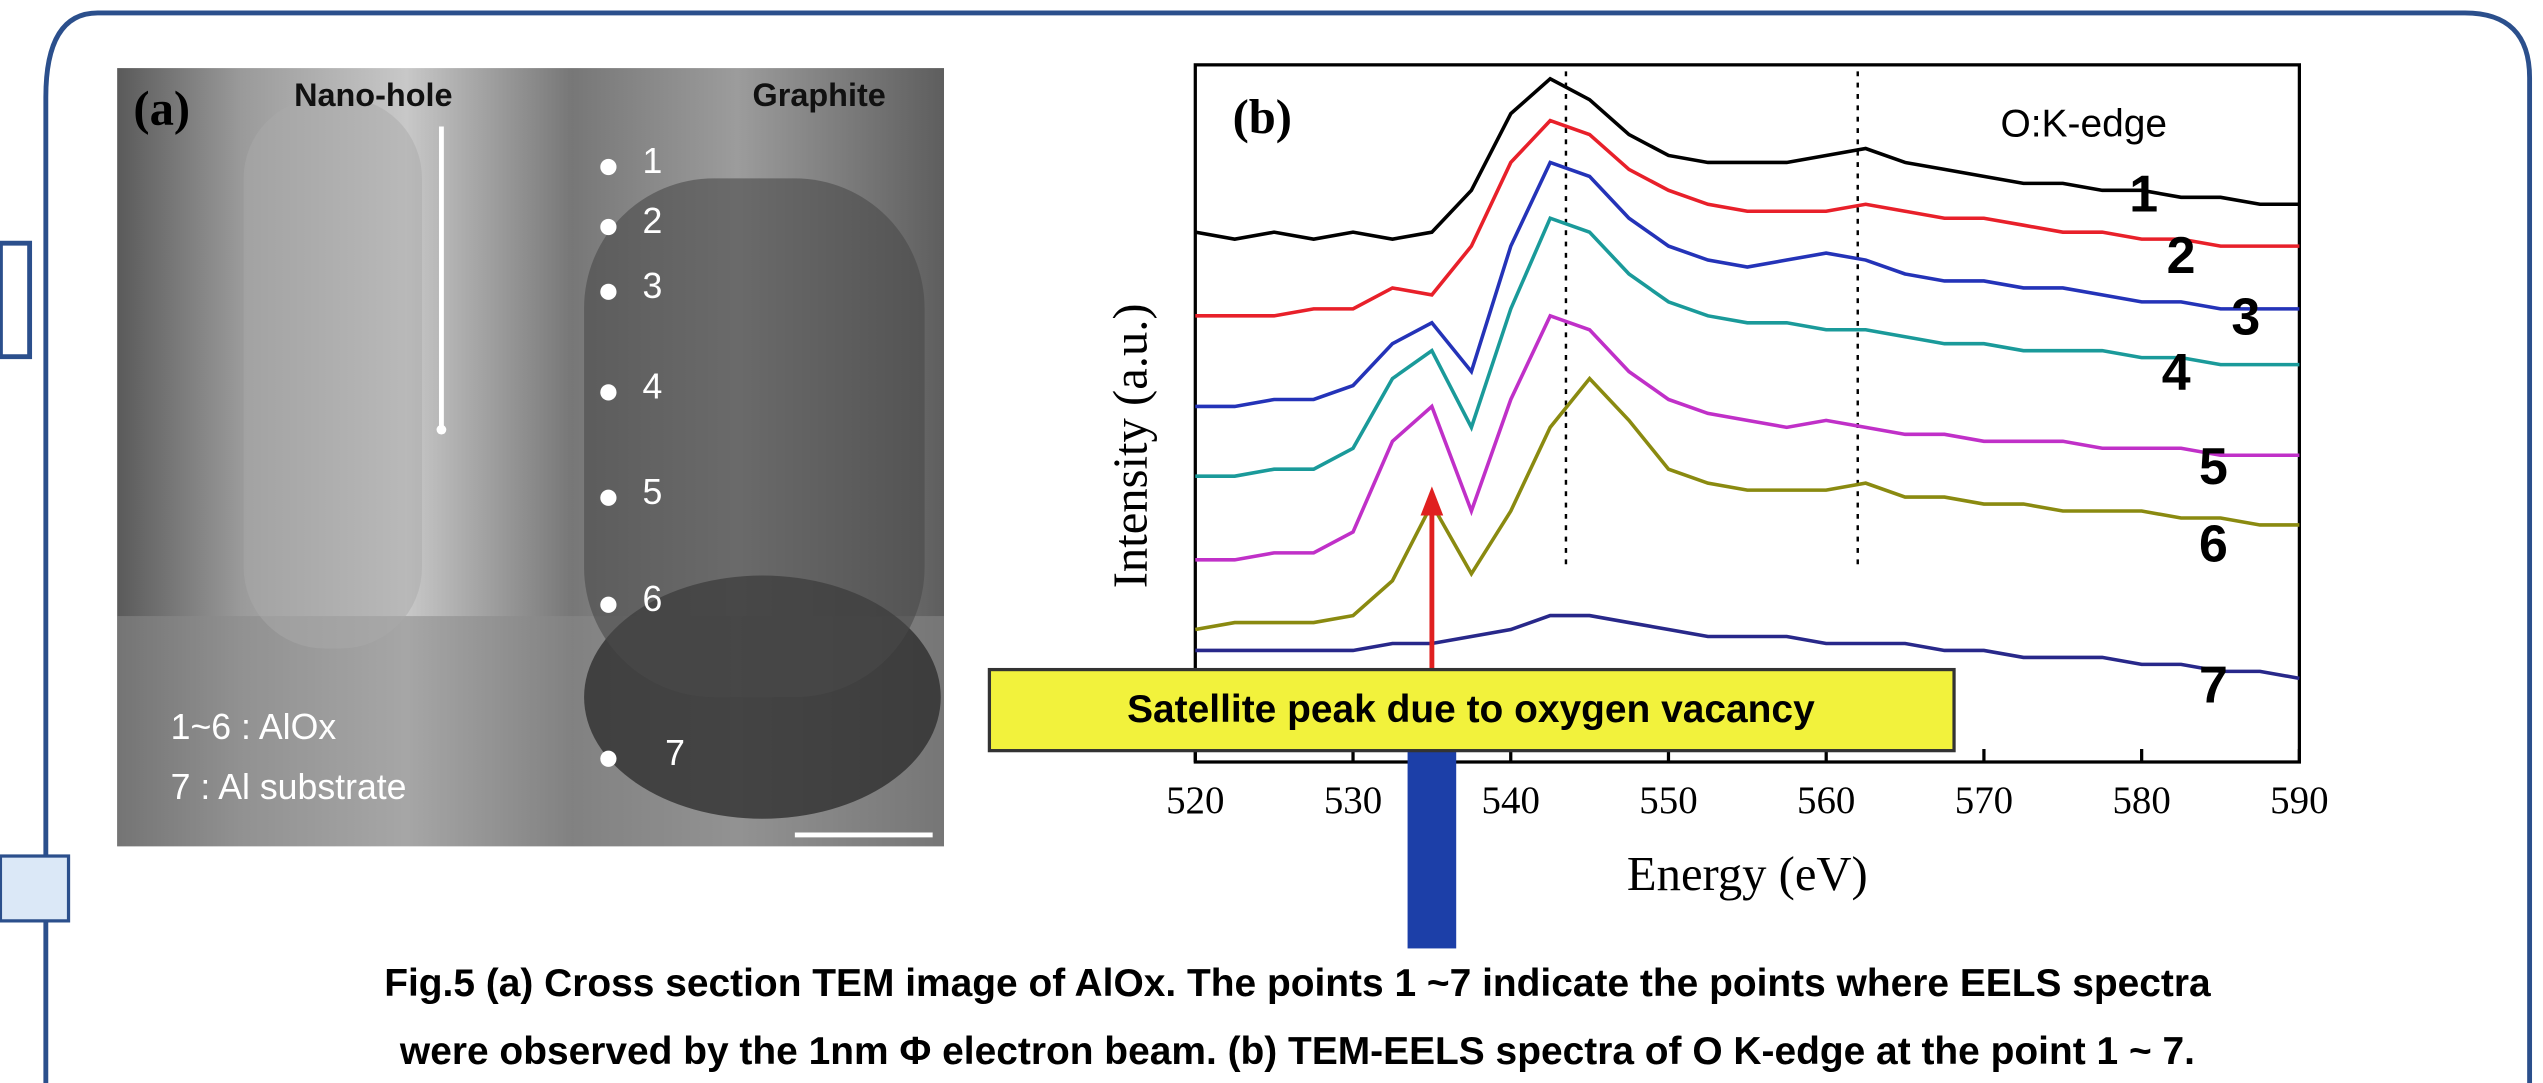 The width and height of the screenshot is (2543, 1083). Describe the element at coordinates (675, 753) in the screenshot. I see `point-label: 7` at that location.